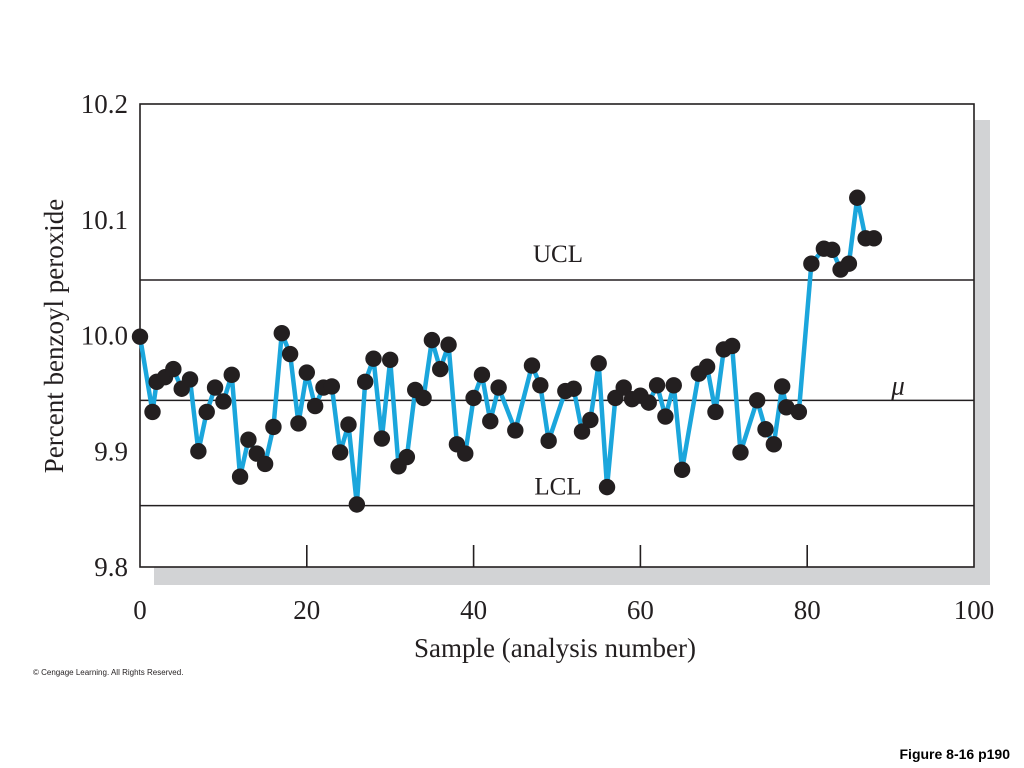 The height and width of the screenshot is (768, 1024). I want to click on copyright-notice: © Cengage Learning. All Rights Reserved., so click(108, 672).